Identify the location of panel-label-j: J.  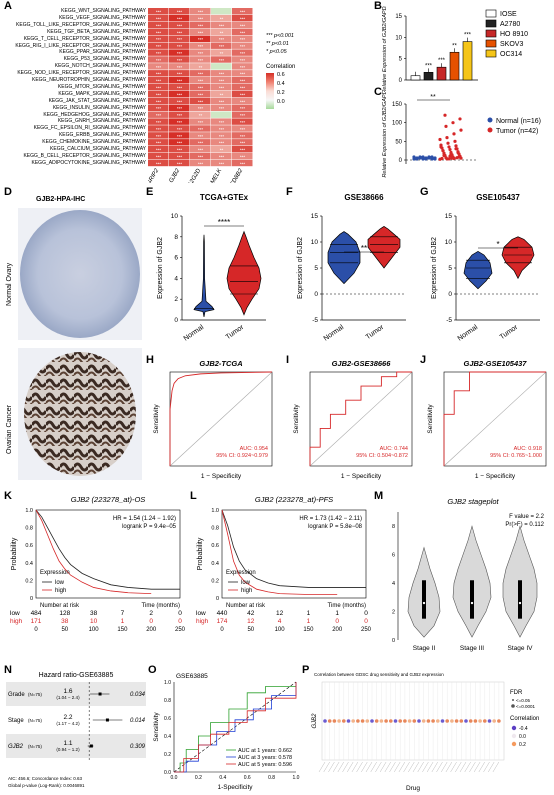
(423, 360).